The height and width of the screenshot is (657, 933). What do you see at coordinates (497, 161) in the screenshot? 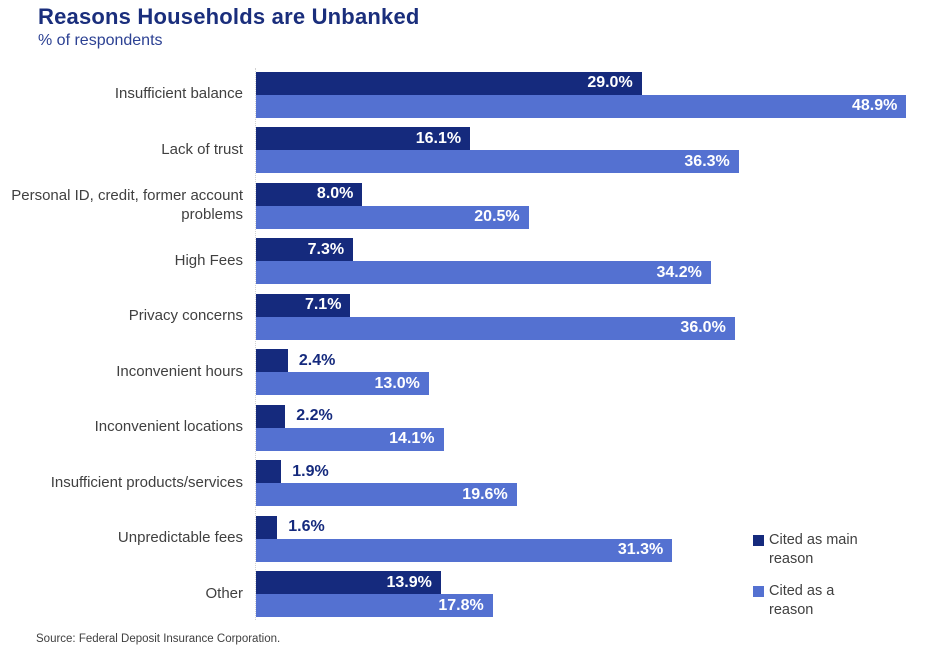
I see `bar-a-reason: 36.3%` at bounding box center [497, 161].